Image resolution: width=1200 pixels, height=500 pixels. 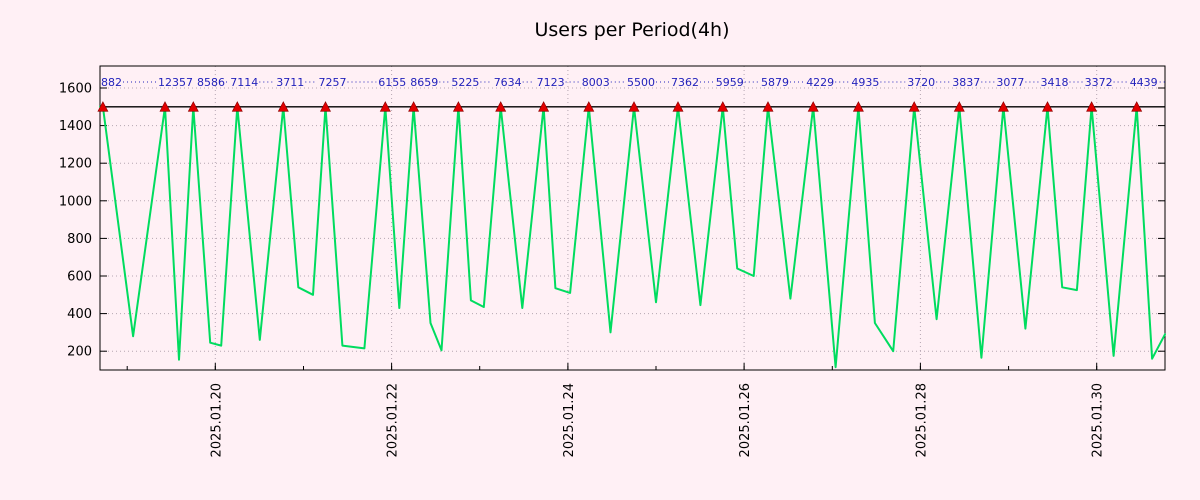 I want to click on peak-value-label: 7362, so click(x=685, y=82).